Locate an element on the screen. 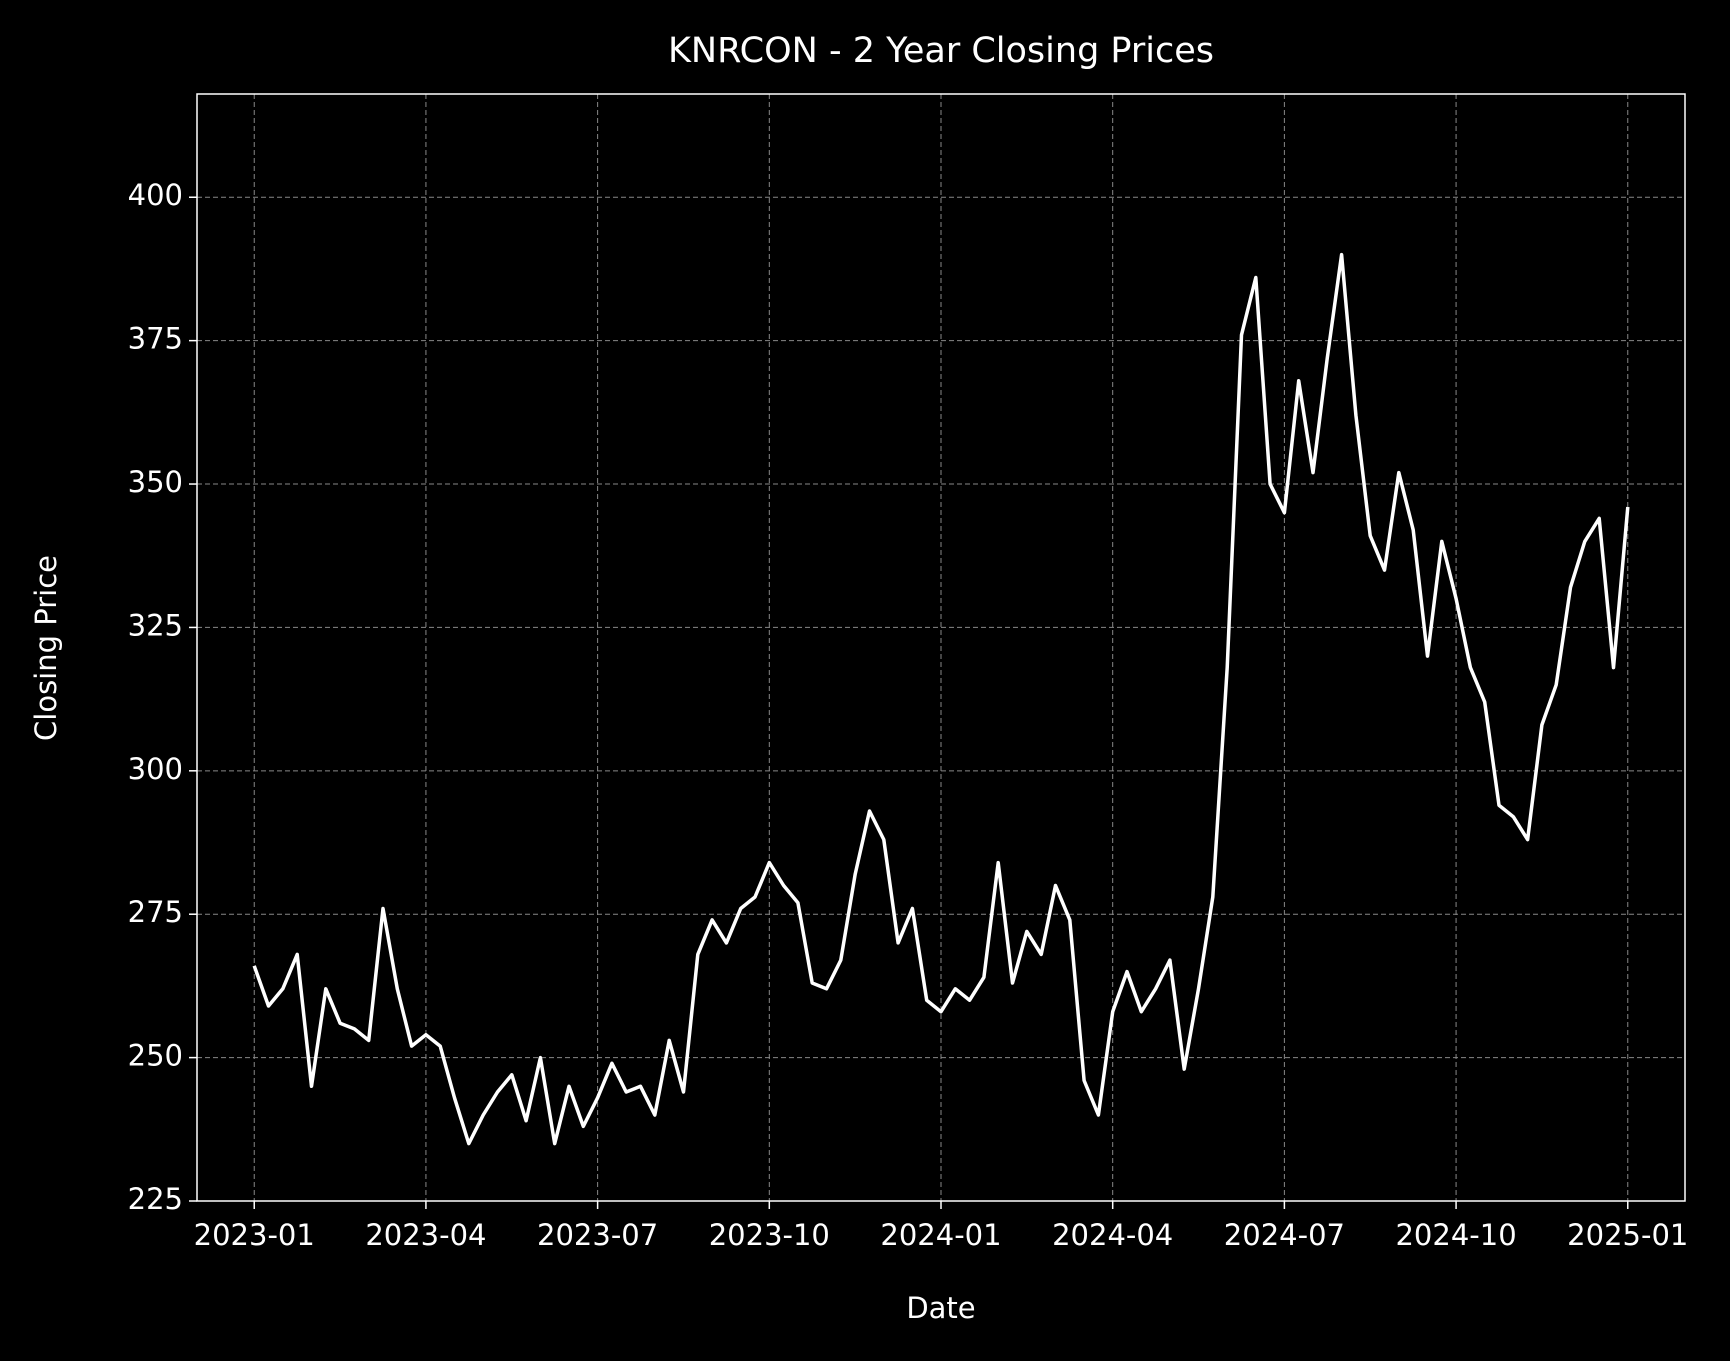 The width and height of the screenshot is (1730, 1361). y-tick-label: 350 is located at coordinates (155, 482).